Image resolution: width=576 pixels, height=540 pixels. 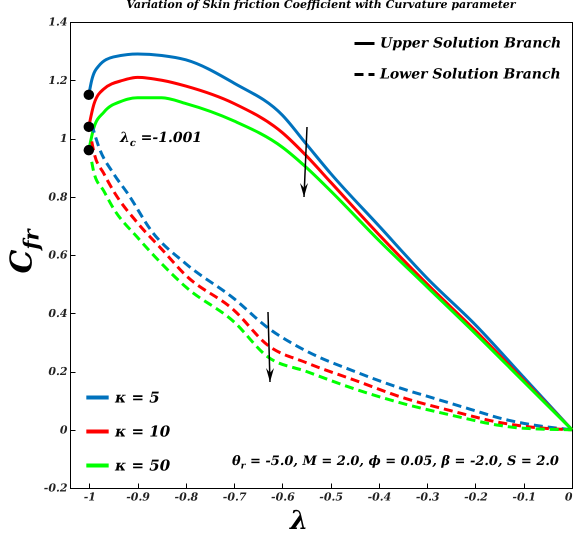 What do you see at coordinates (58, 80) in the screenshot?
I see `y-tick-label: 1.2` at bounding box center [58, 80].